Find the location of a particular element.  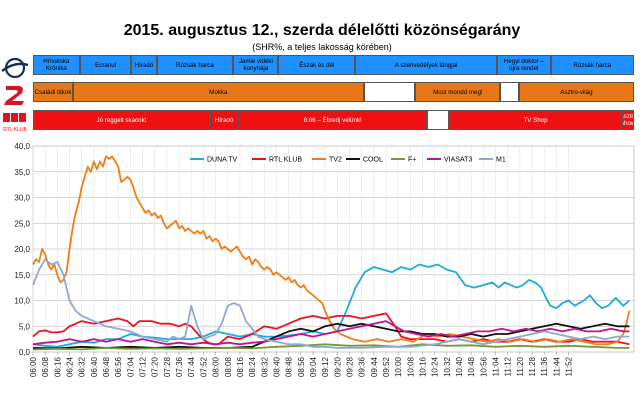

y-tick-label: 25,0 is located at coordinates (22, 223).